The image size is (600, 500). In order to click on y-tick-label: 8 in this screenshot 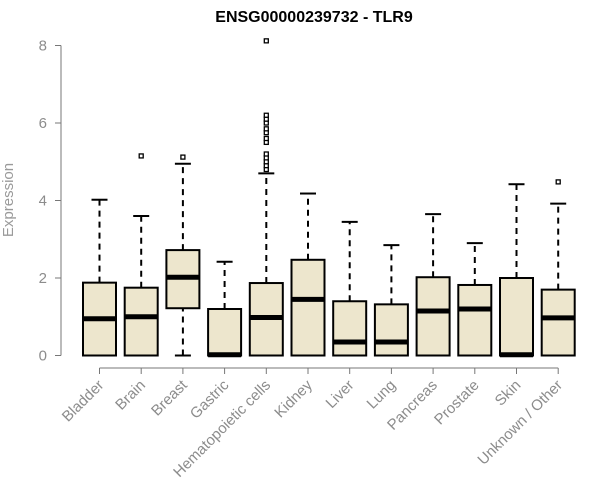, I will do `click(43, 46)`.